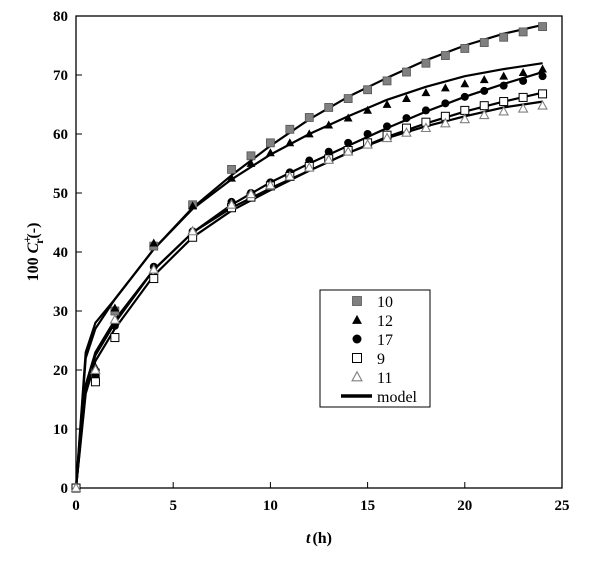  Describe the element at coordinates (322, 538) in the screenshot. I see `x-axis-label-unit: (h)` at that location.